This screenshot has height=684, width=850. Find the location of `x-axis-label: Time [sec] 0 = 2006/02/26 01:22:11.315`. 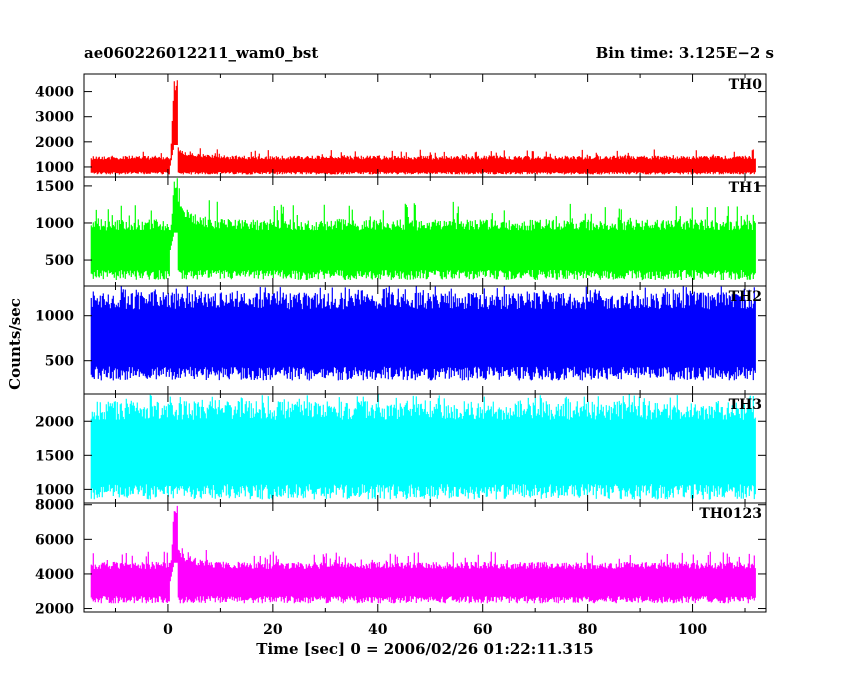

x-axis-label: Time [sec] 0 = 2006/02/26 01:22:11.315 is located at coordinates (424, 649).